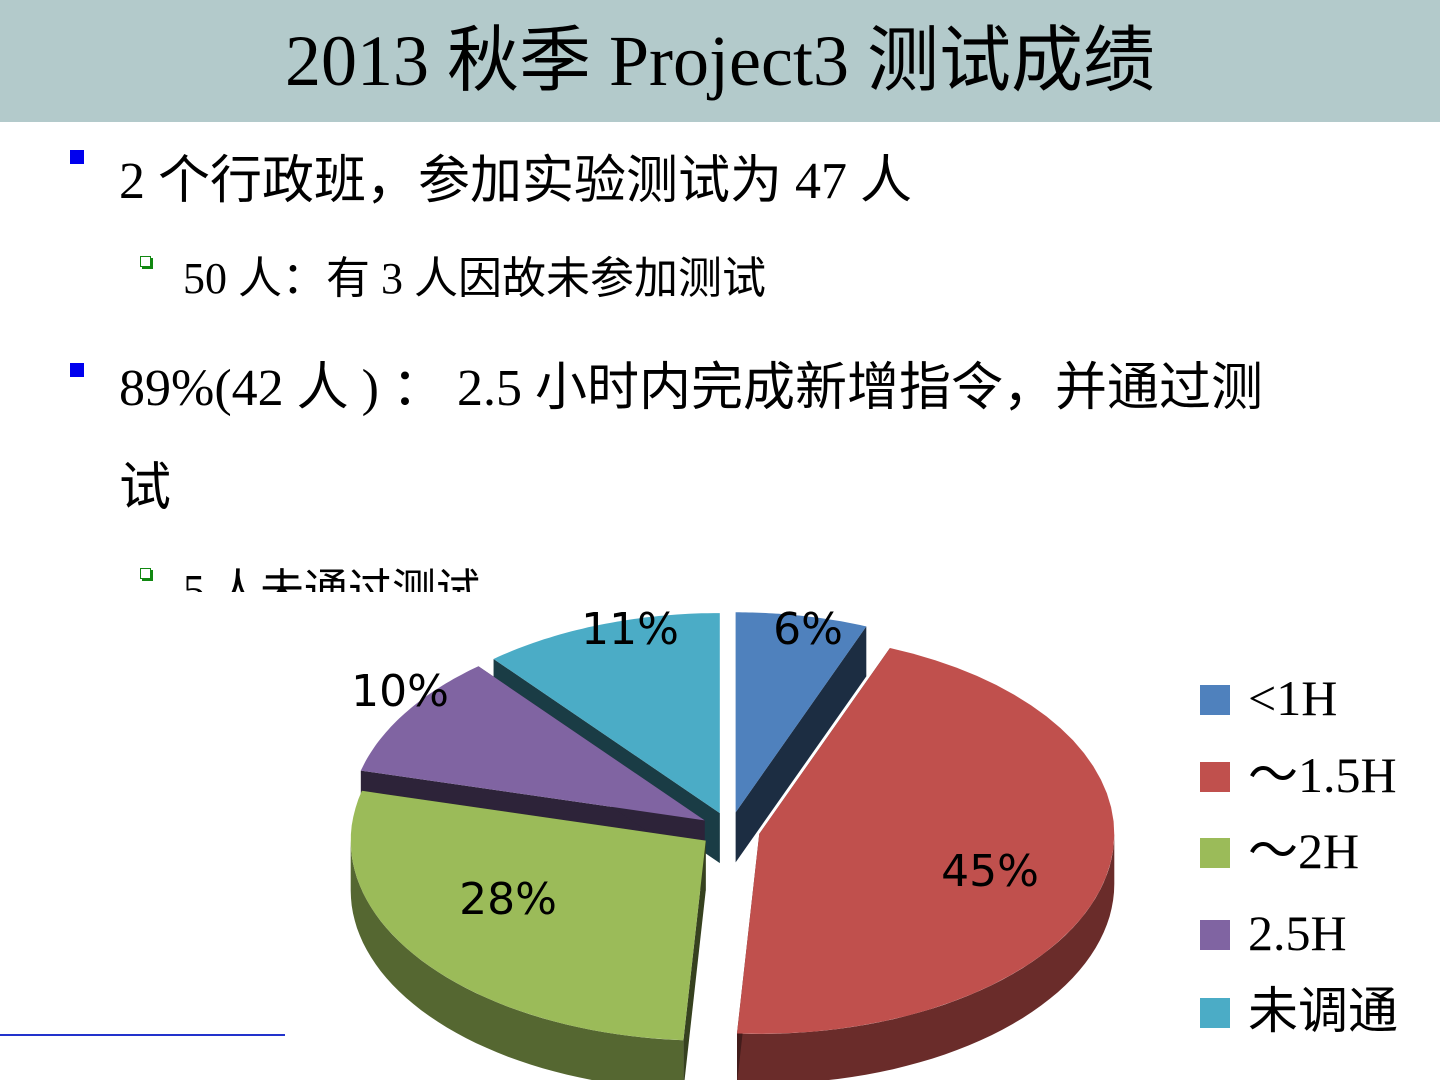  Describe the element at coordinates (1292, 698) in the screenshot. I see `legend-label: <1H` at that location.